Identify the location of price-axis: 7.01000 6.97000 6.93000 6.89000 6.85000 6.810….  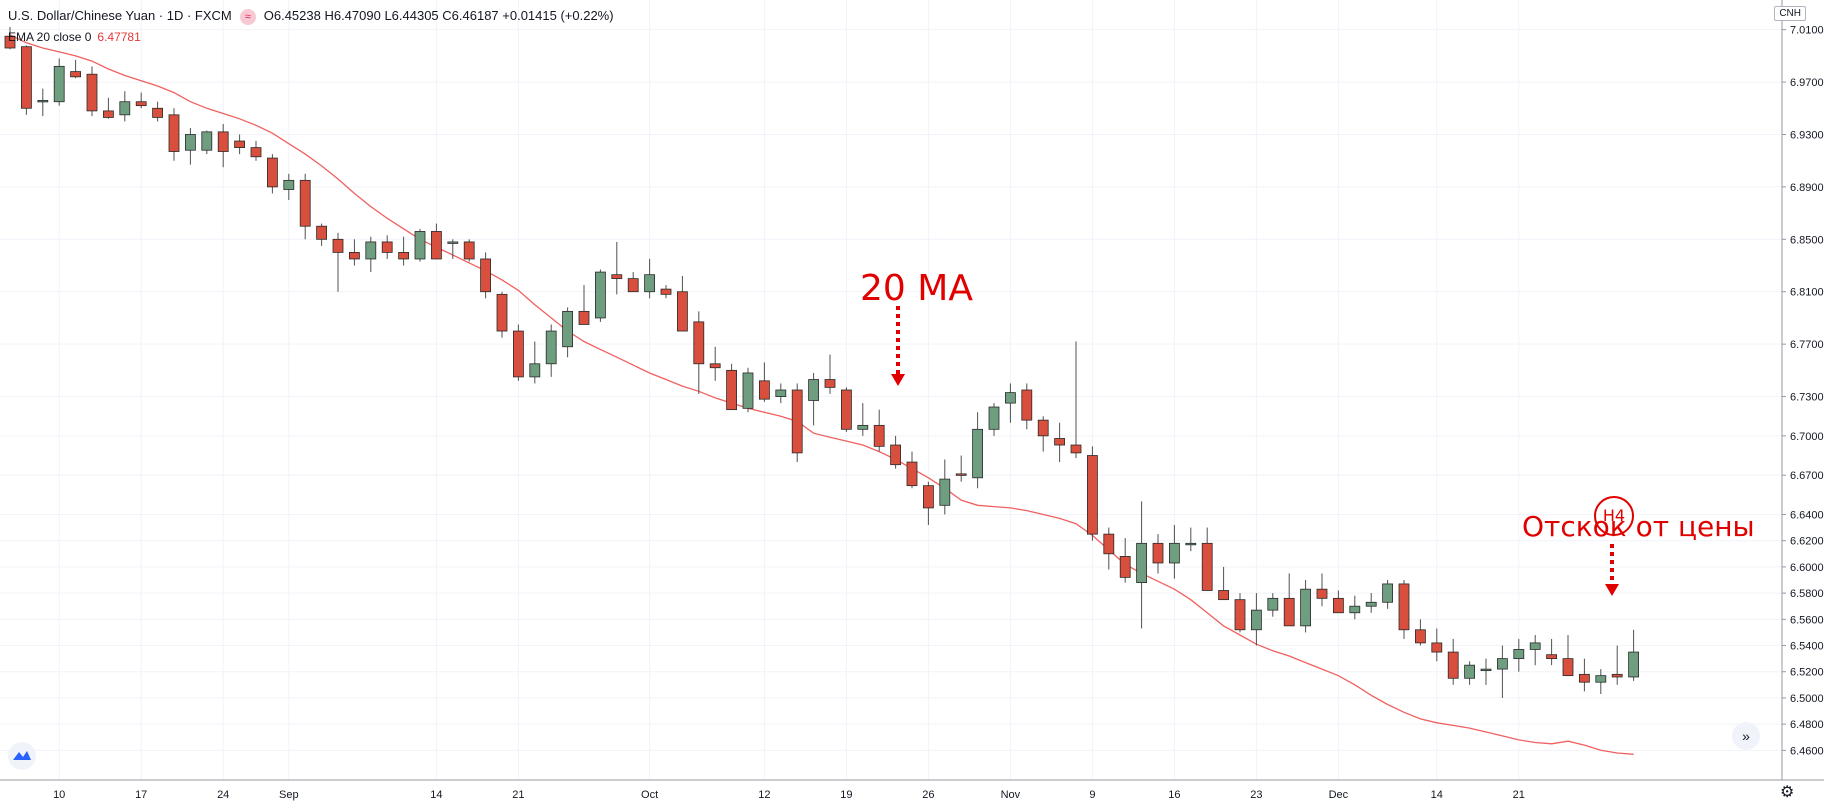
(1802, 403).